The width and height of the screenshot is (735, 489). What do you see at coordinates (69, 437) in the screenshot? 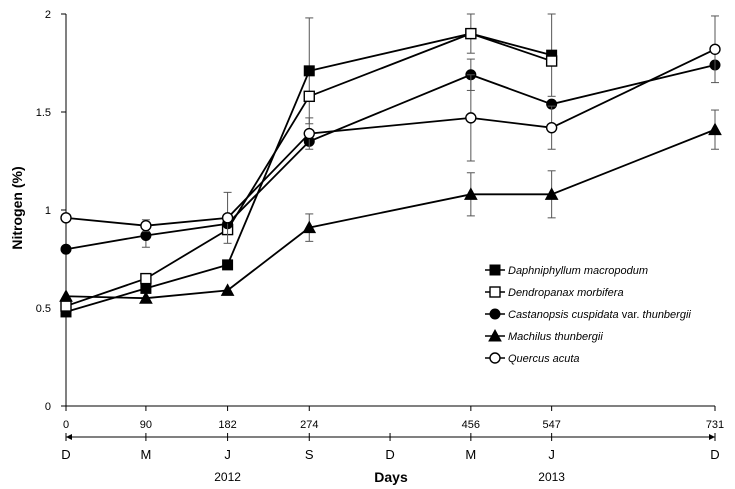
I see `month-axis-left-arrow` at bounding box center [69, 437].